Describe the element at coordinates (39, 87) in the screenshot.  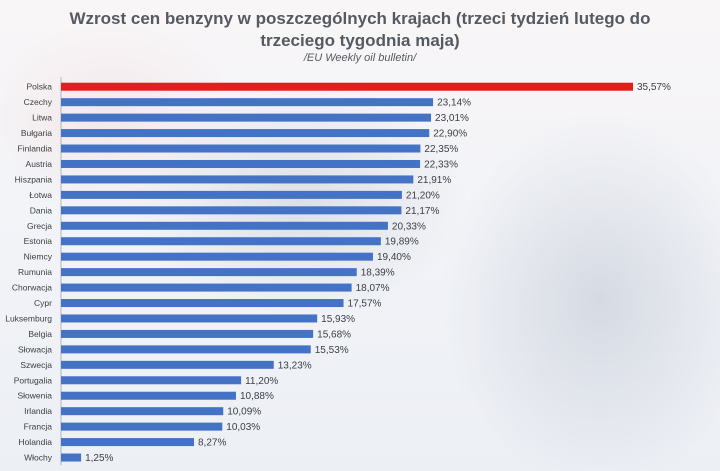
I see `category-label: Polska` at that location.